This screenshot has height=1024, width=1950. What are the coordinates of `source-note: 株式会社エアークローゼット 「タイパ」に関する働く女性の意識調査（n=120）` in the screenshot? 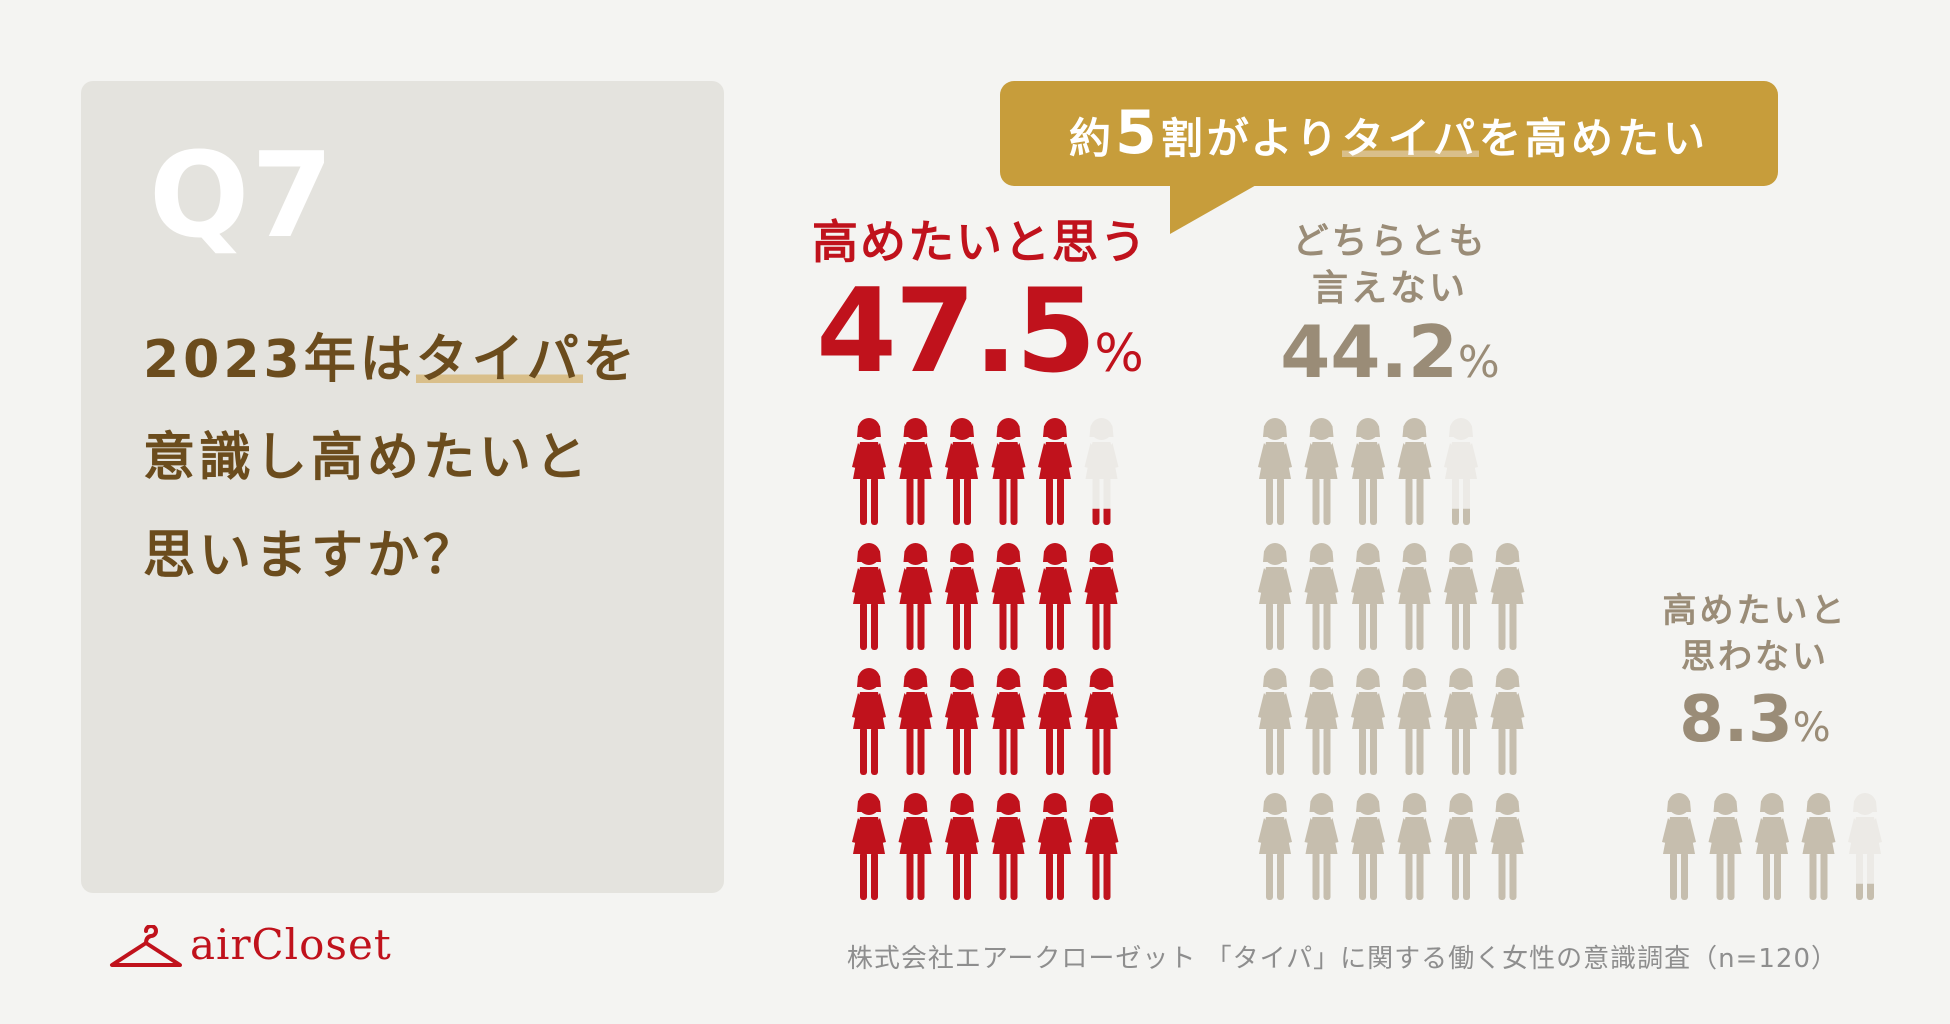 It's located at (1342, 959).